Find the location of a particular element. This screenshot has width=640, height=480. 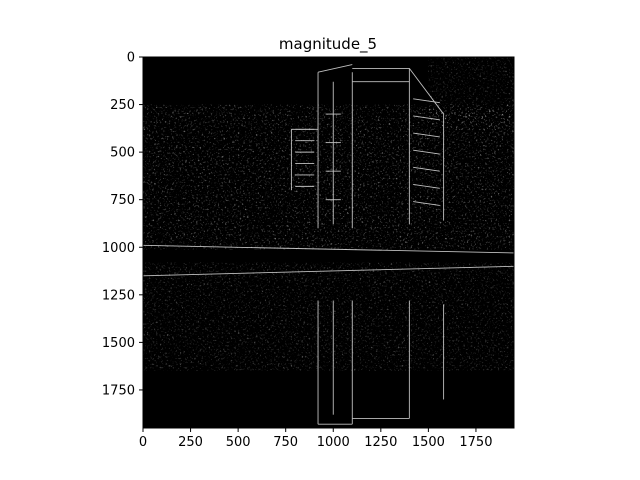

y-tick-label: 1500 is located at coordinates (118, 343).